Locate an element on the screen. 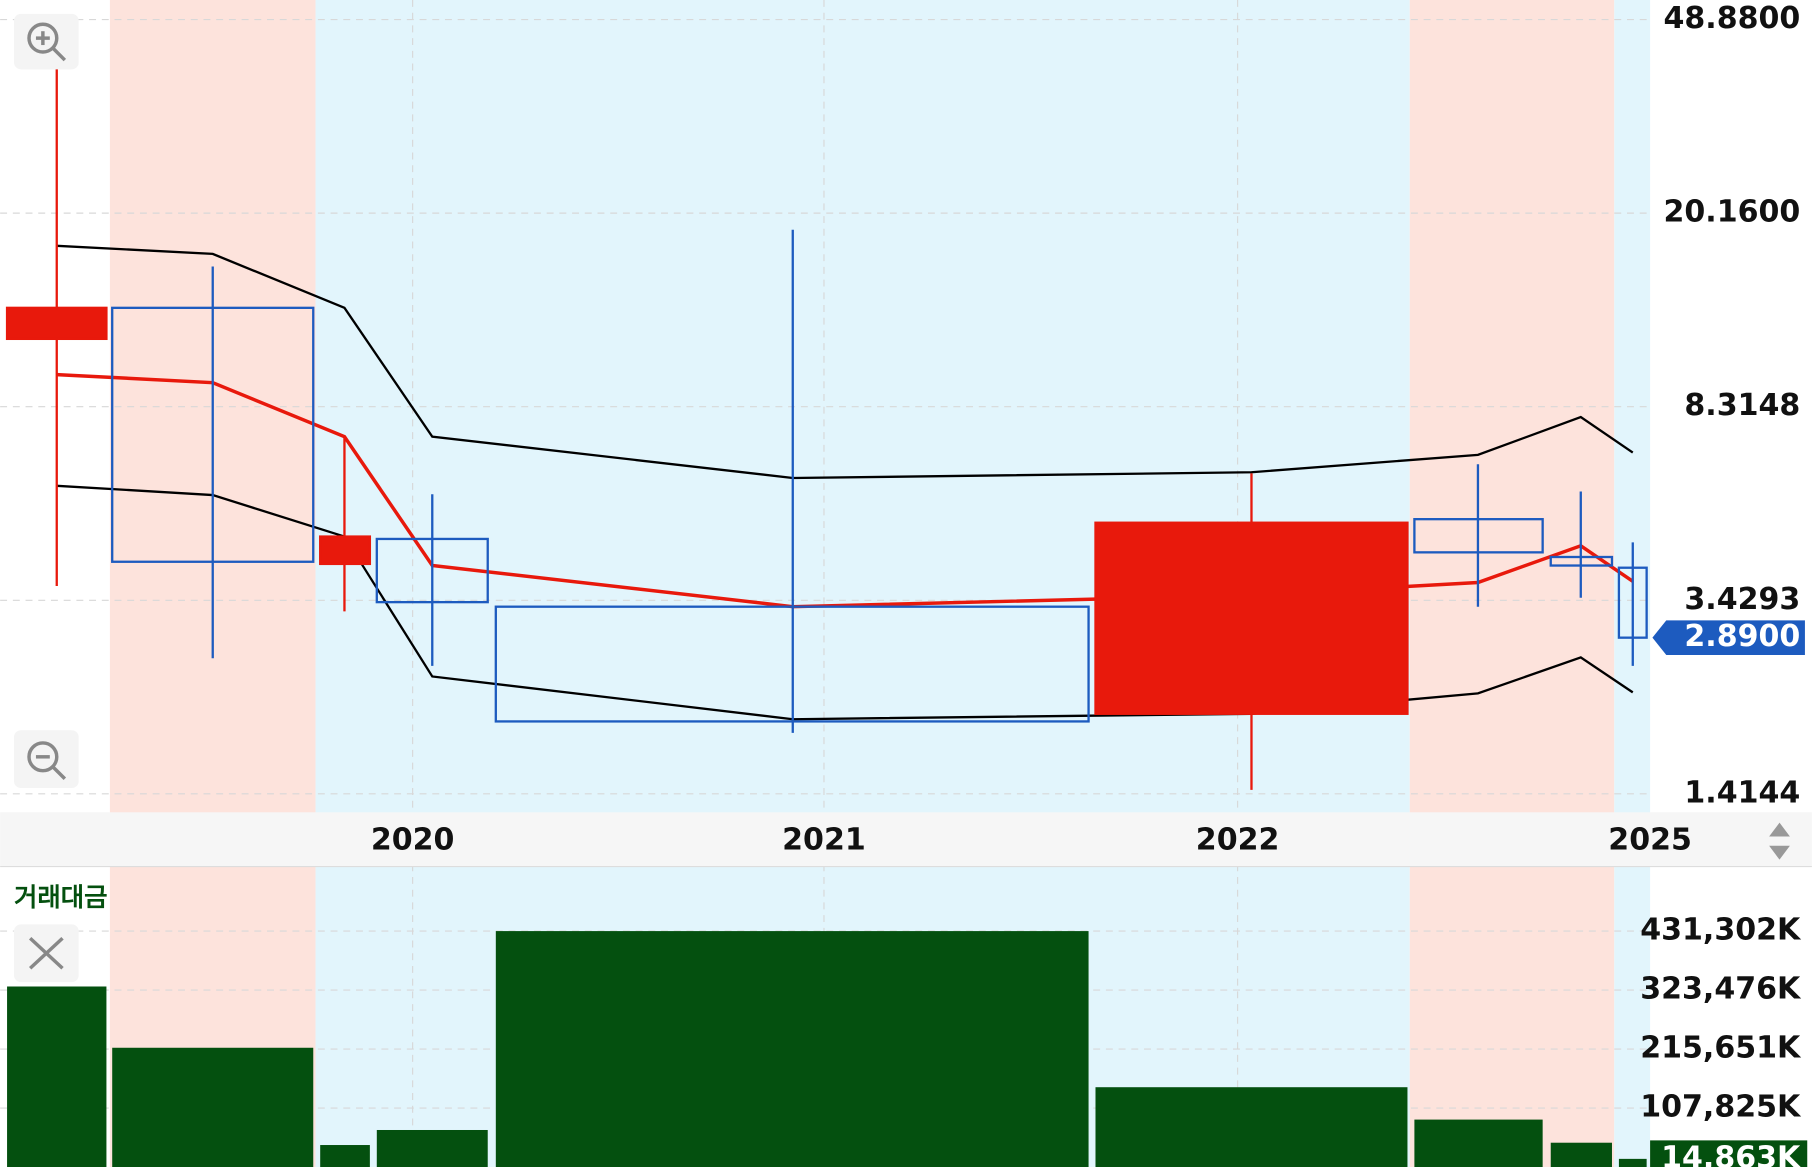 The height and width of the screenshot is (1167, 1812). price-tag is located at coordinates (1728, 637).